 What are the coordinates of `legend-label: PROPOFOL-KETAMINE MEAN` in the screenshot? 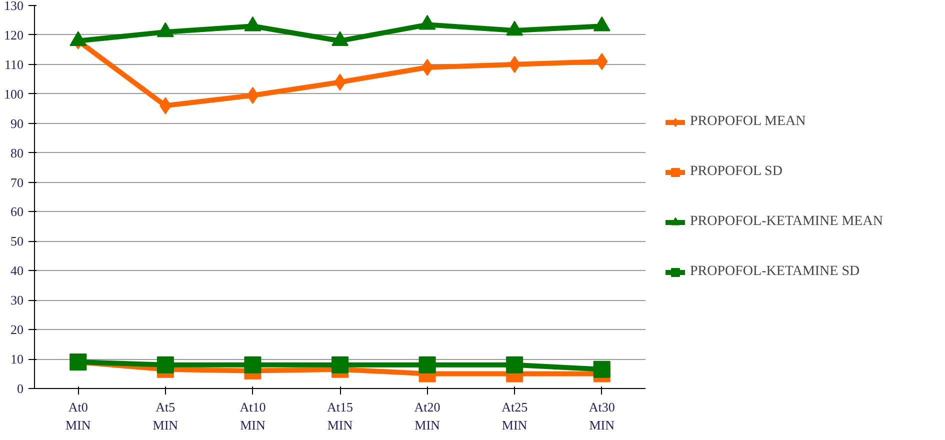 It's located at (786, 222).